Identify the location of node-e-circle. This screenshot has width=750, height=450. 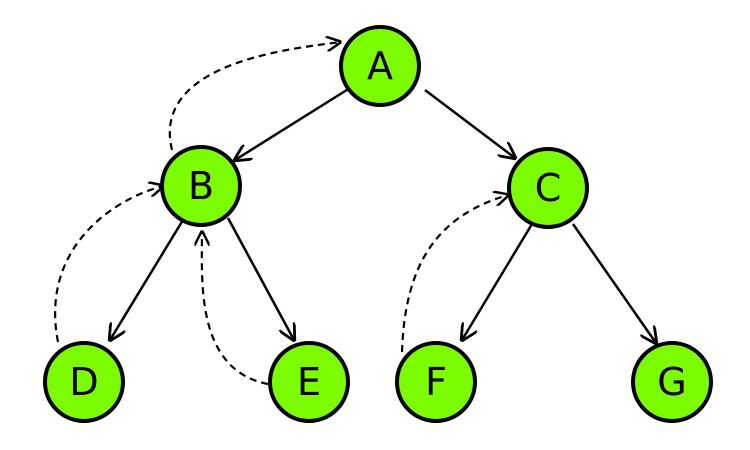
(309, 382).